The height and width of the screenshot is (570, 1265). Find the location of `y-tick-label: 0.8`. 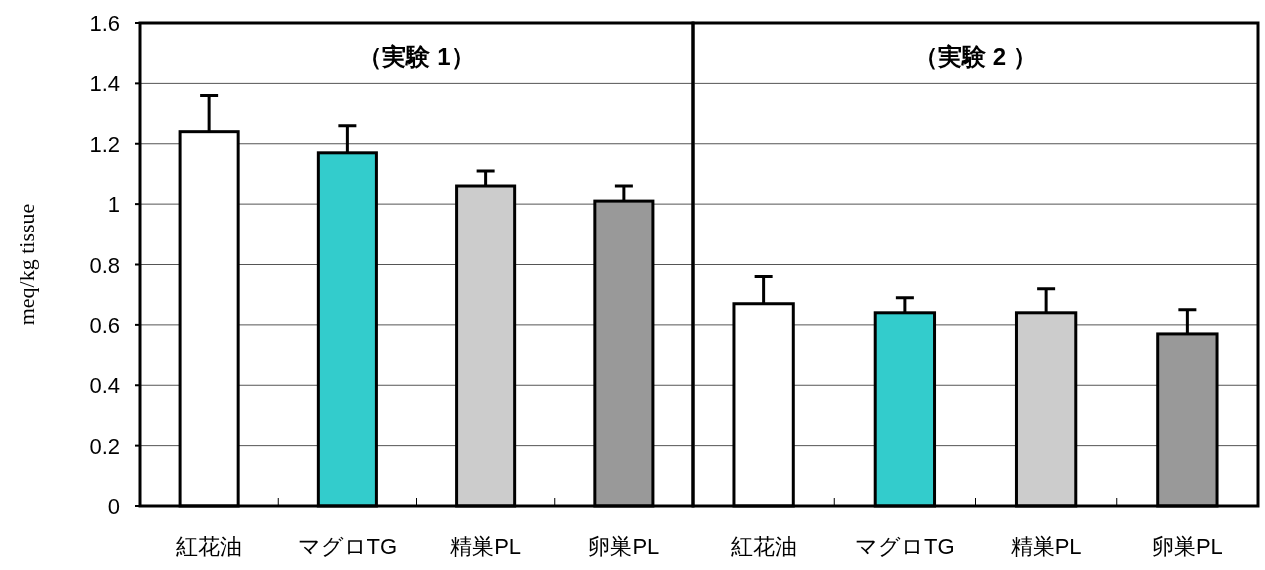

y-tick-label: 0.8 is located at coordinates (104, 265).